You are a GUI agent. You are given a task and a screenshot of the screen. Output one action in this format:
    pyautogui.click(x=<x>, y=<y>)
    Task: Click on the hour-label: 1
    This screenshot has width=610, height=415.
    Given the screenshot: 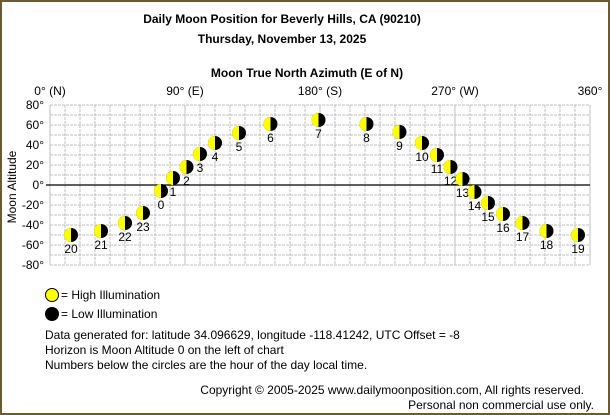 What is the action you would take?
    pyautogui.click(x=173, y=192)
    